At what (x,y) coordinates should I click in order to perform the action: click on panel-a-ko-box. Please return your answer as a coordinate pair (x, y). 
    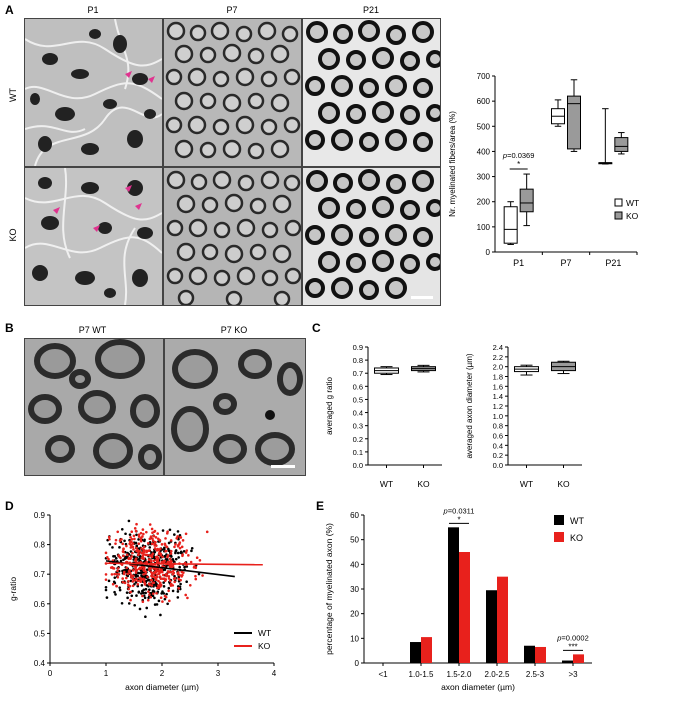
    Looking at the image, I should click on (621, 144).